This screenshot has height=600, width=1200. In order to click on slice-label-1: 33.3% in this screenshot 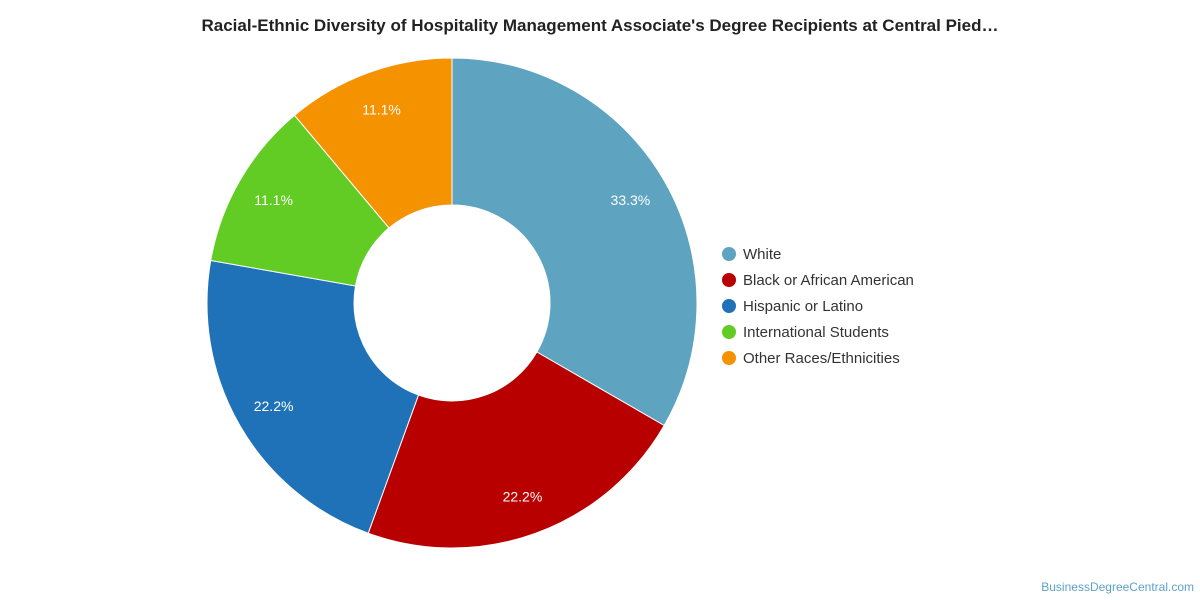, I will do `click(631, 200)`.